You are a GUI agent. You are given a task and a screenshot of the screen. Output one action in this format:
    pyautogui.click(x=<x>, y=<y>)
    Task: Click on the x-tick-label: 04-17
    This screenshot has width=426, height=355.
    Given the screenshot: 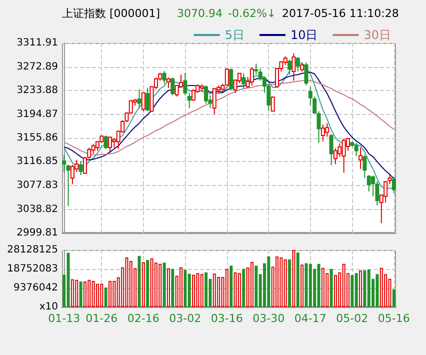 What is the action you would take?
    pyautogui.click(x=310, y=318)
    